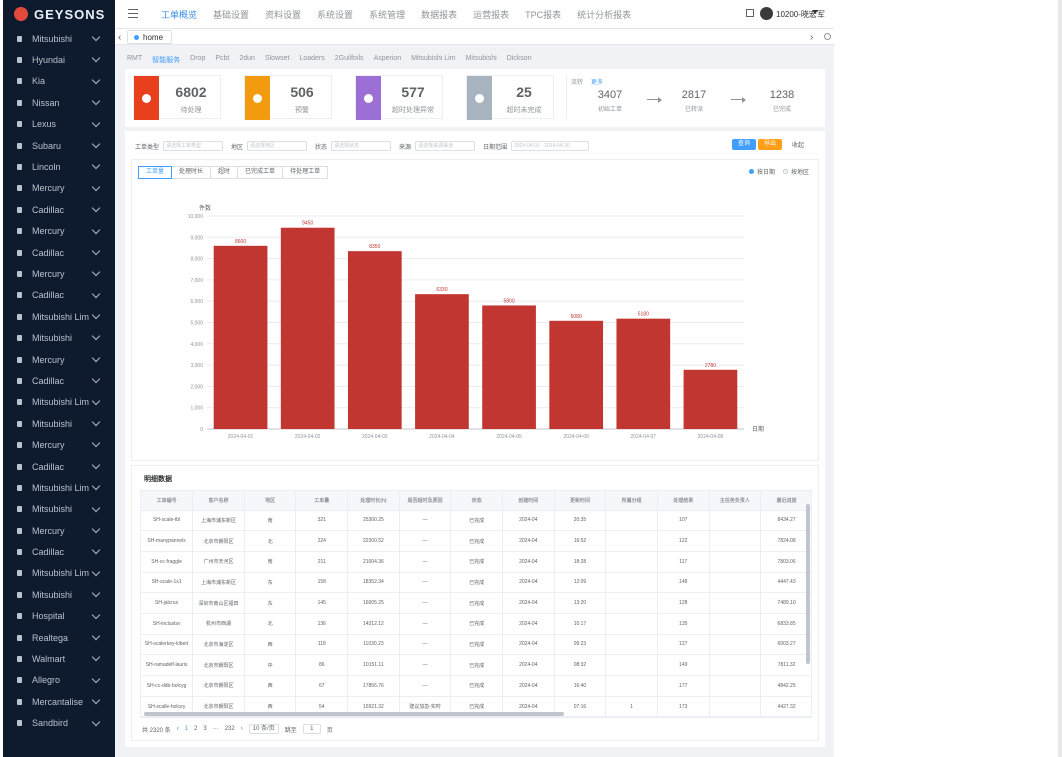  What do you see at coordinates (373, 501) in the screenshot?
I see `table-header-cell: 处理时长(h)` at bounding box center [373, 501].